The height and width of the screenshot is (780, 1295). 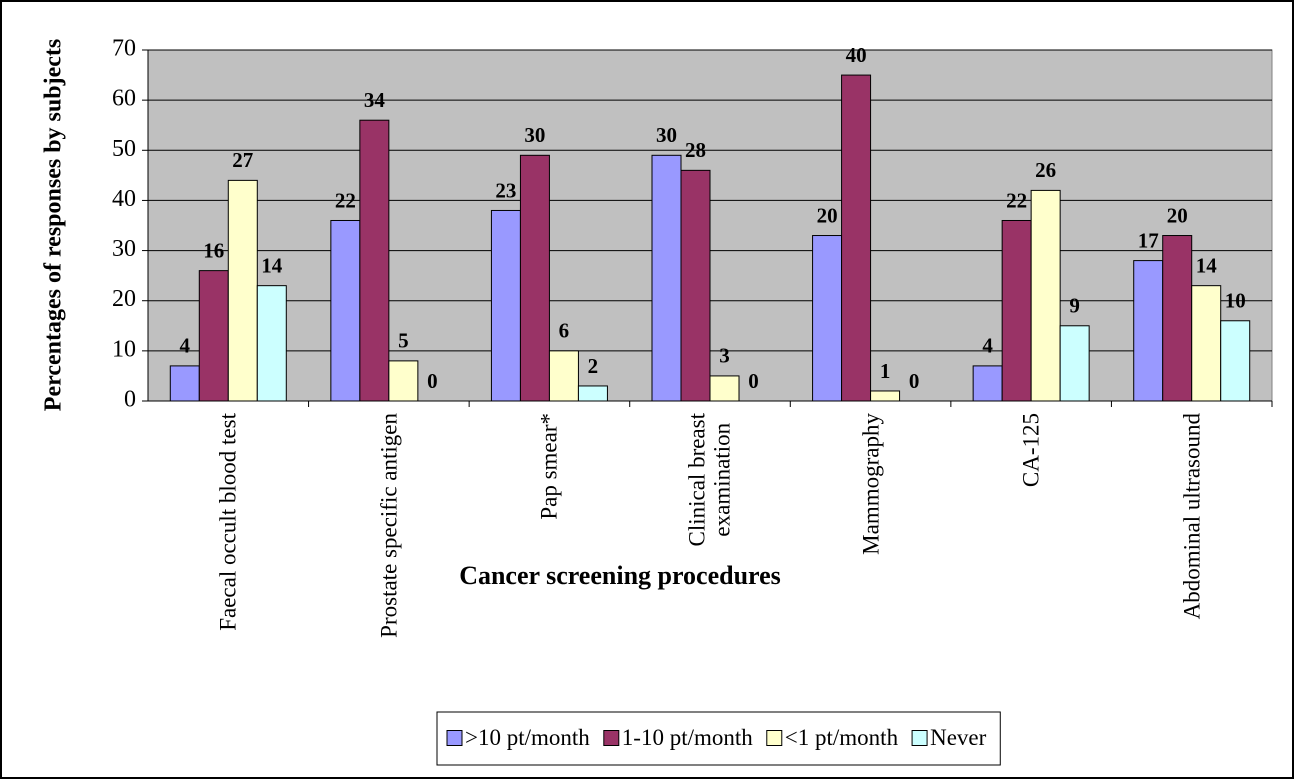 I want to click on data-label: 27, so click(x=242, y=160).